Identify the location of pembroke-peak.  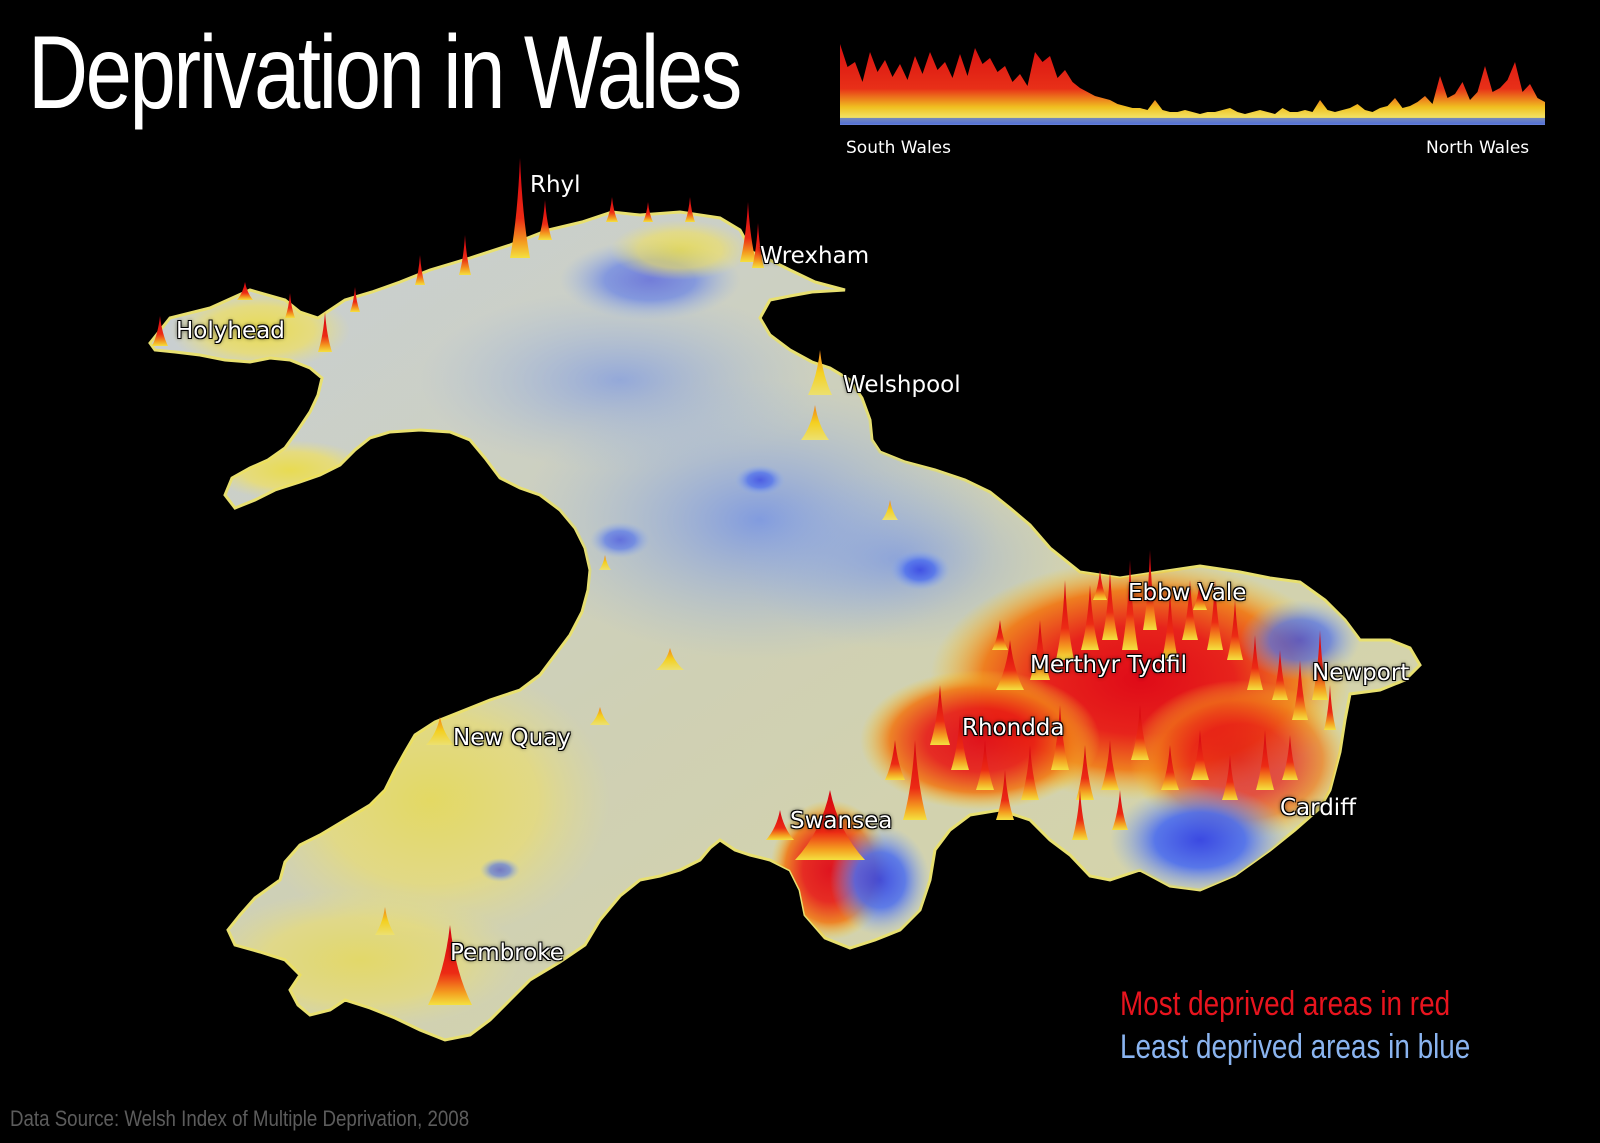
(450, 965).